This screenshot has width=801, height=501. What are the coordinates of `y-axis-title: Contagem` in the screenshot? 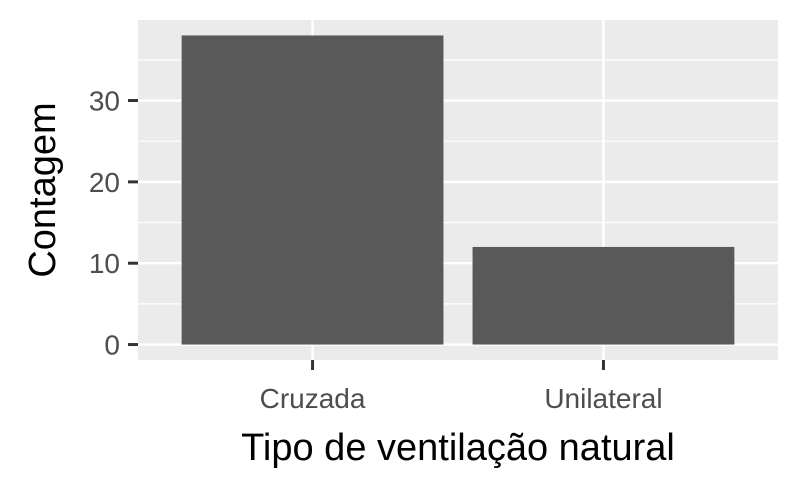 It's located at (43, 189).